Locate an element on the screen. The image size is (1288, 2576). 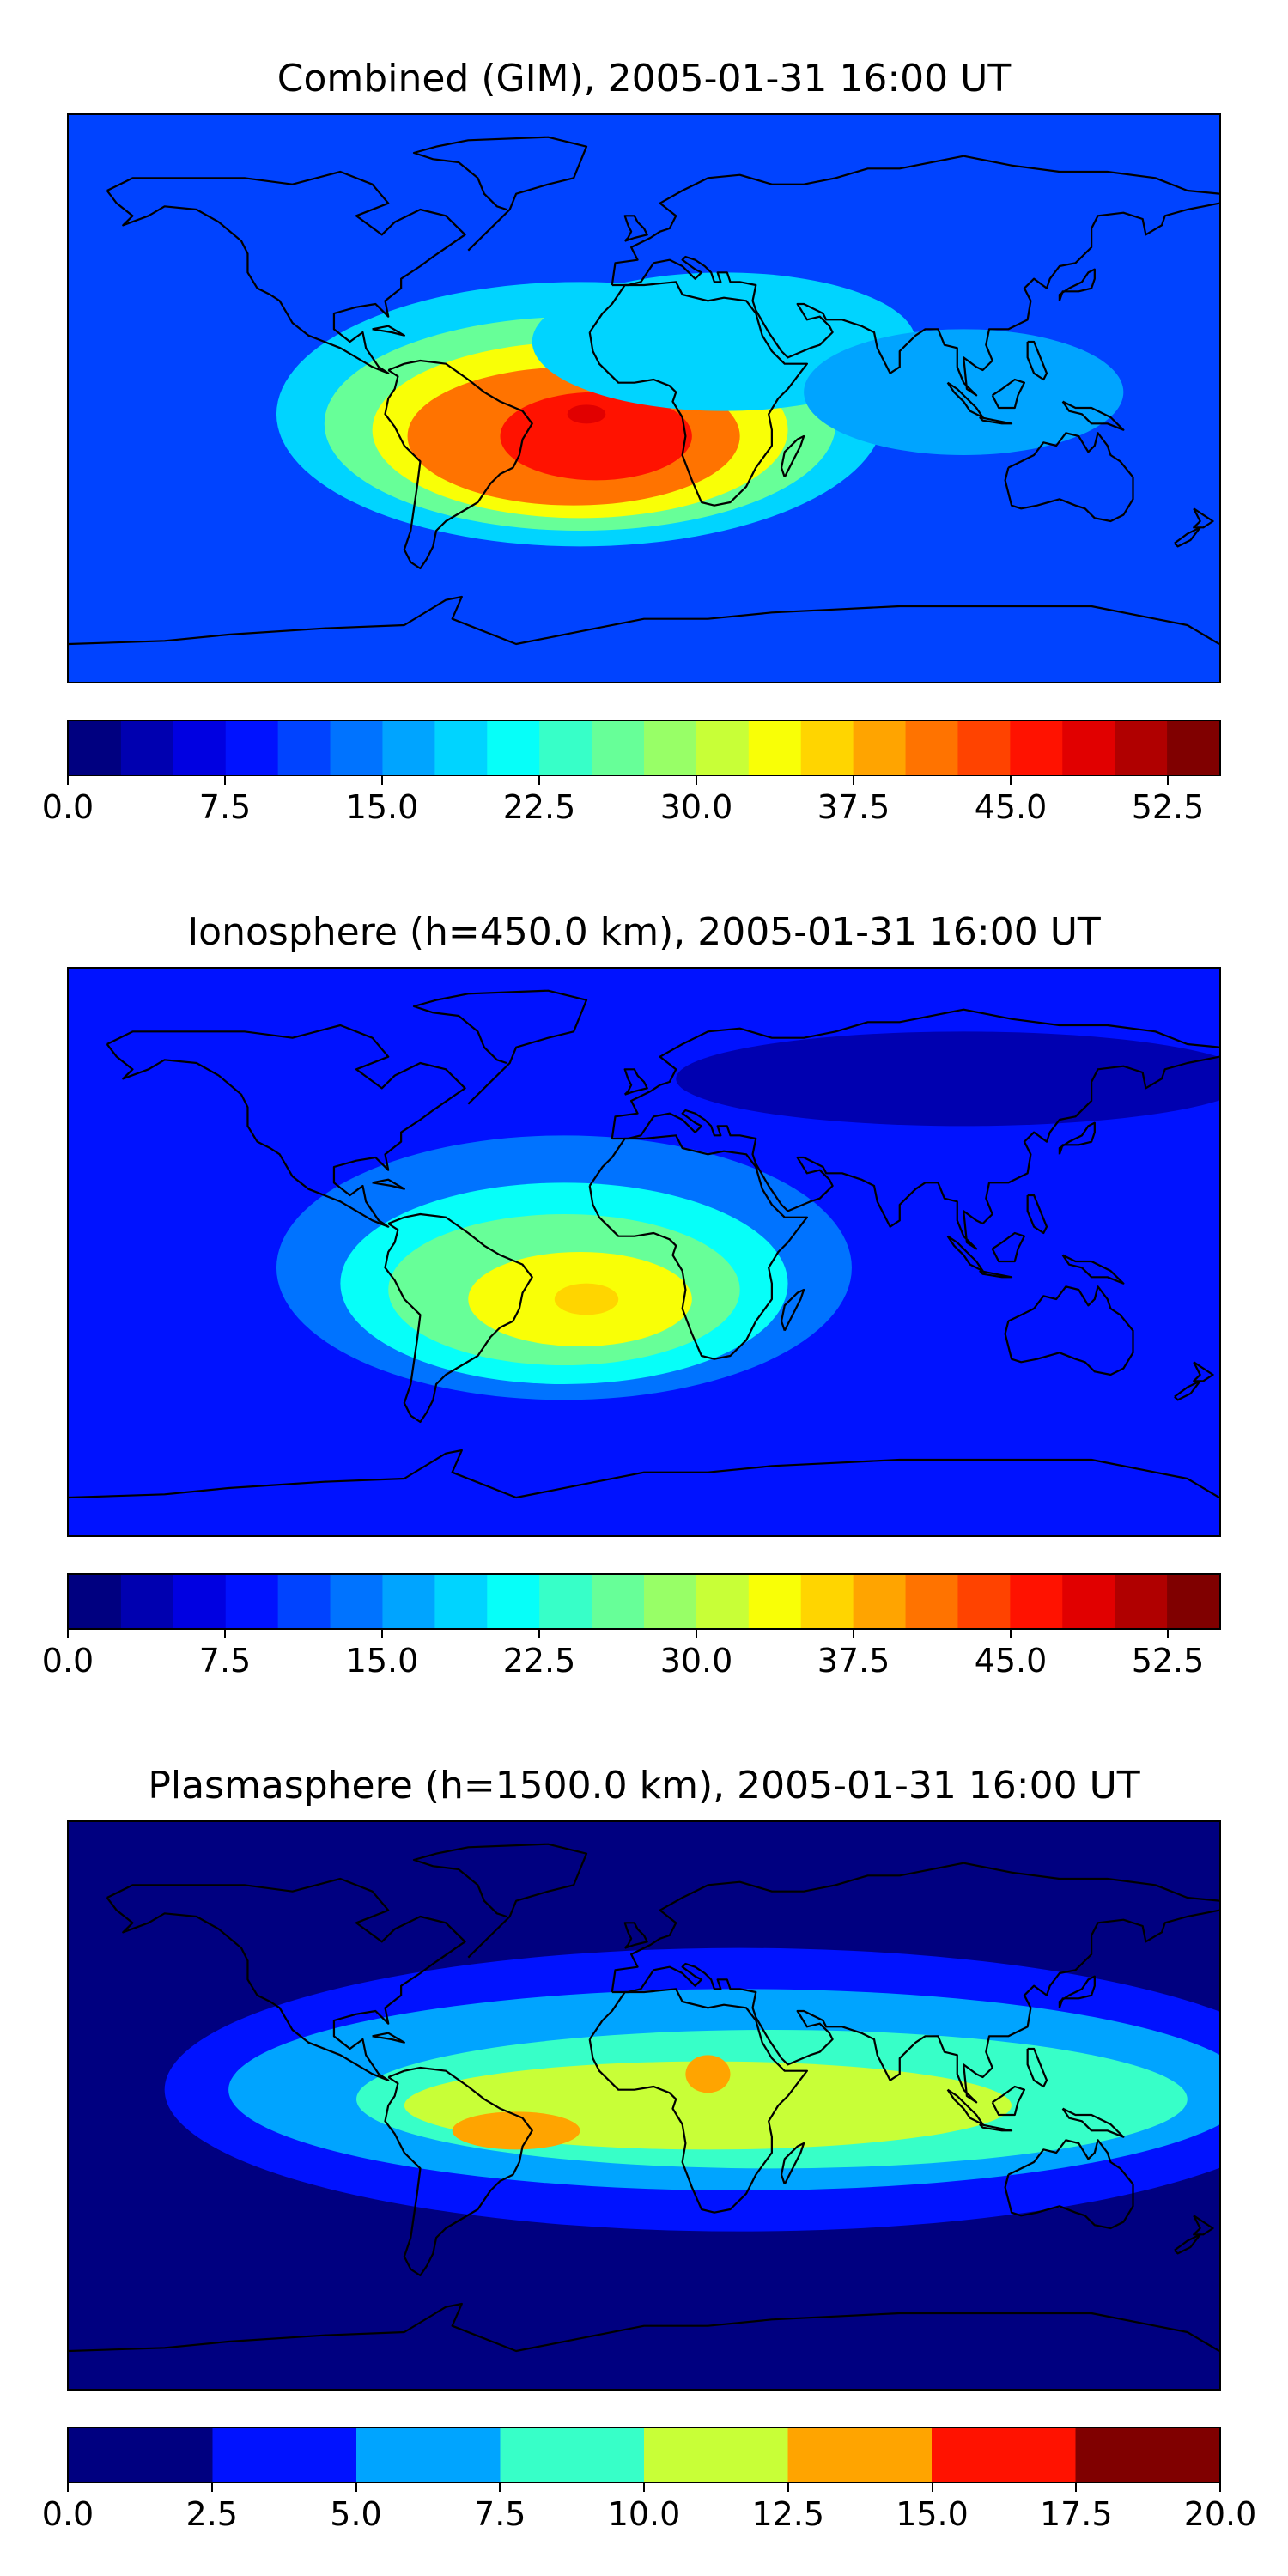
colorbar-tick-label: 22.5 is located at coordinates (539, 807).